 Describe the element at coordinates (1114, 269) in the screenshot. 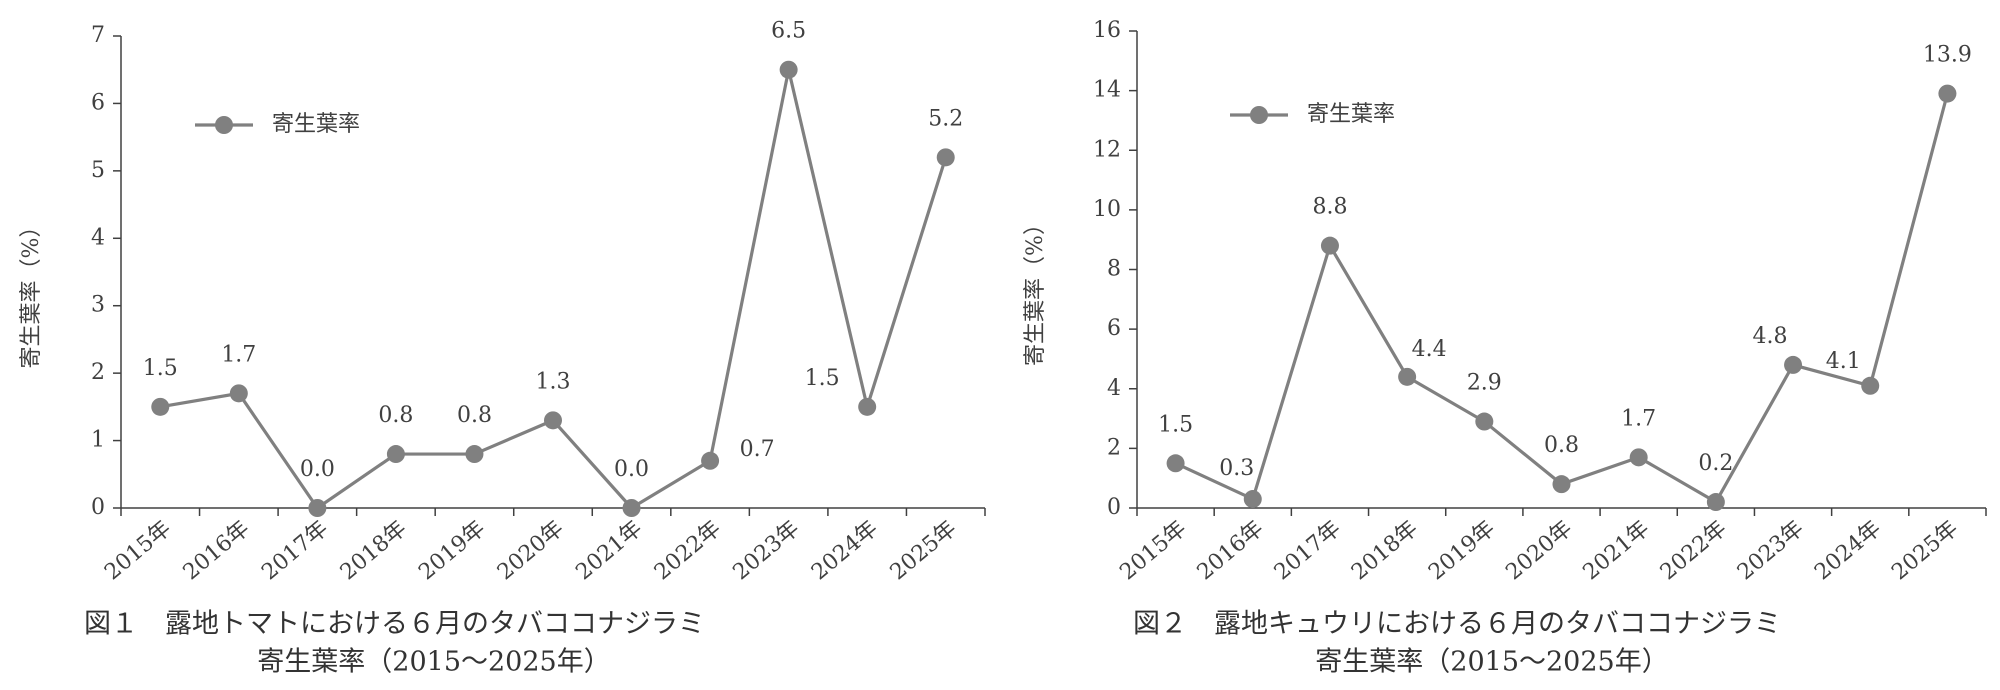

I see `y-tick-label: 8` at that location.